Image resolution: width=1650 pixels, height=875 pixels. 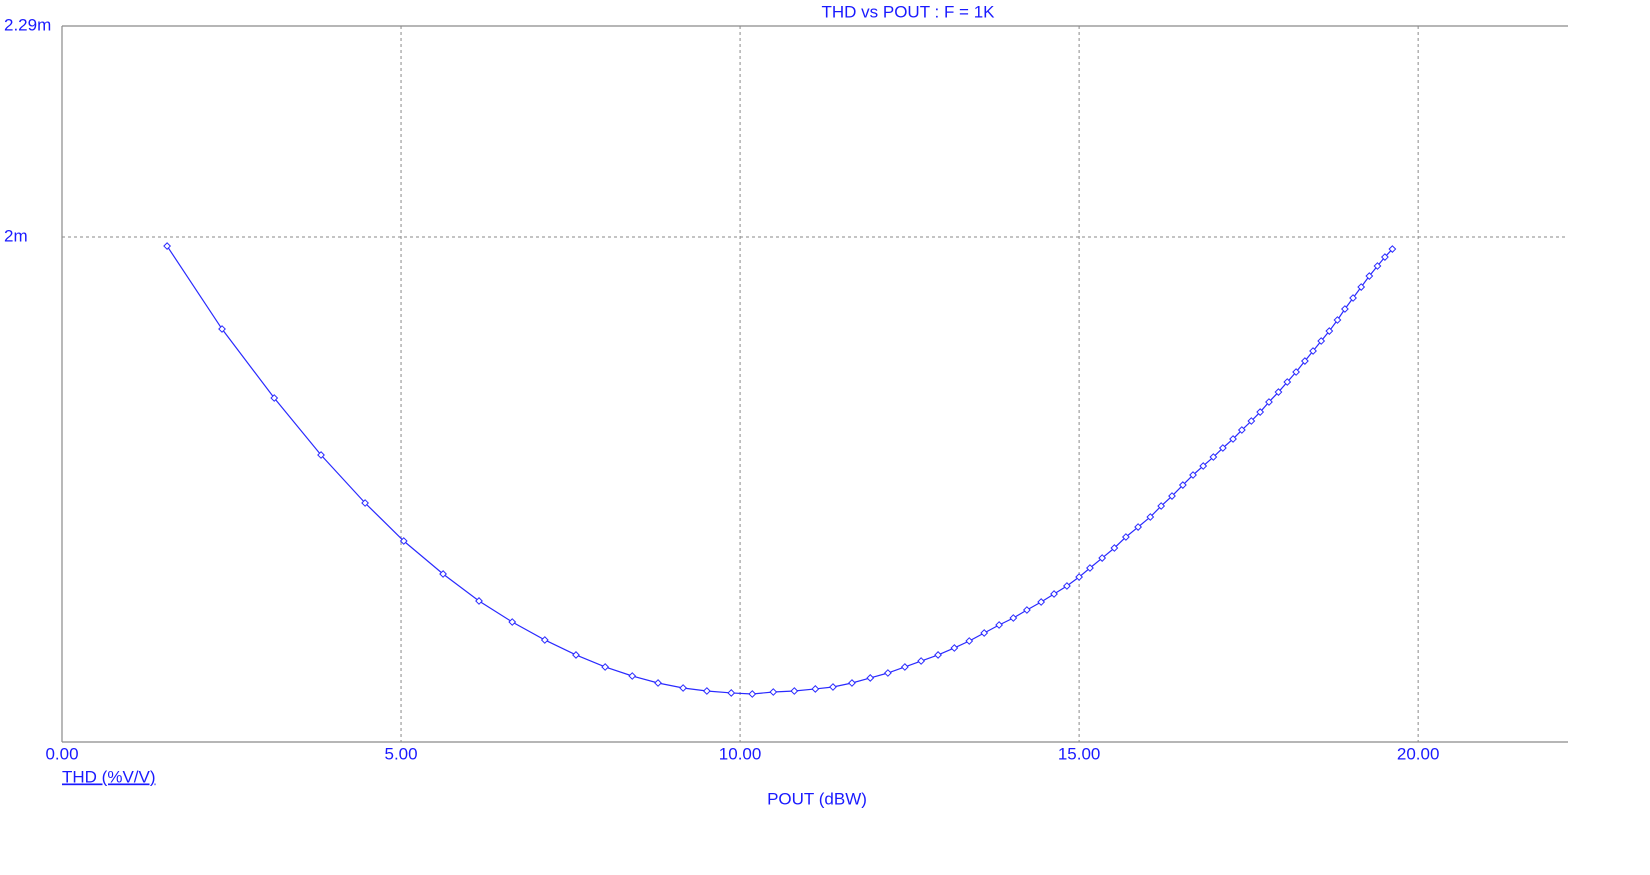 I want to click on y-tick-label: 2.29m, so click(x=27, y=24).